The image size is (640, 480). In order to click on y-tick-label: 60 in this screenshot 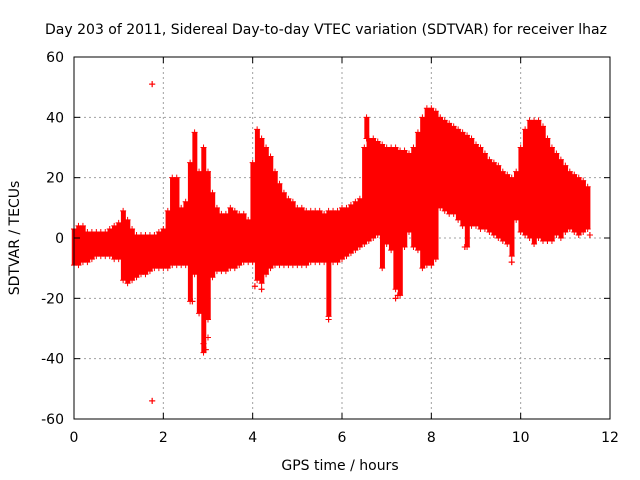, I will do `click(55, 58)`.